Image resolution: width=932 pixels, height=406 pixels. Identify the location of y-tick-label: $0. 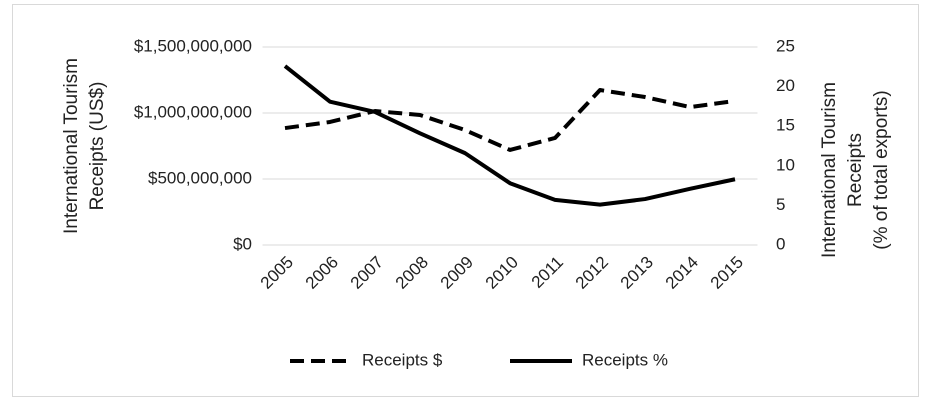
(242, 243).